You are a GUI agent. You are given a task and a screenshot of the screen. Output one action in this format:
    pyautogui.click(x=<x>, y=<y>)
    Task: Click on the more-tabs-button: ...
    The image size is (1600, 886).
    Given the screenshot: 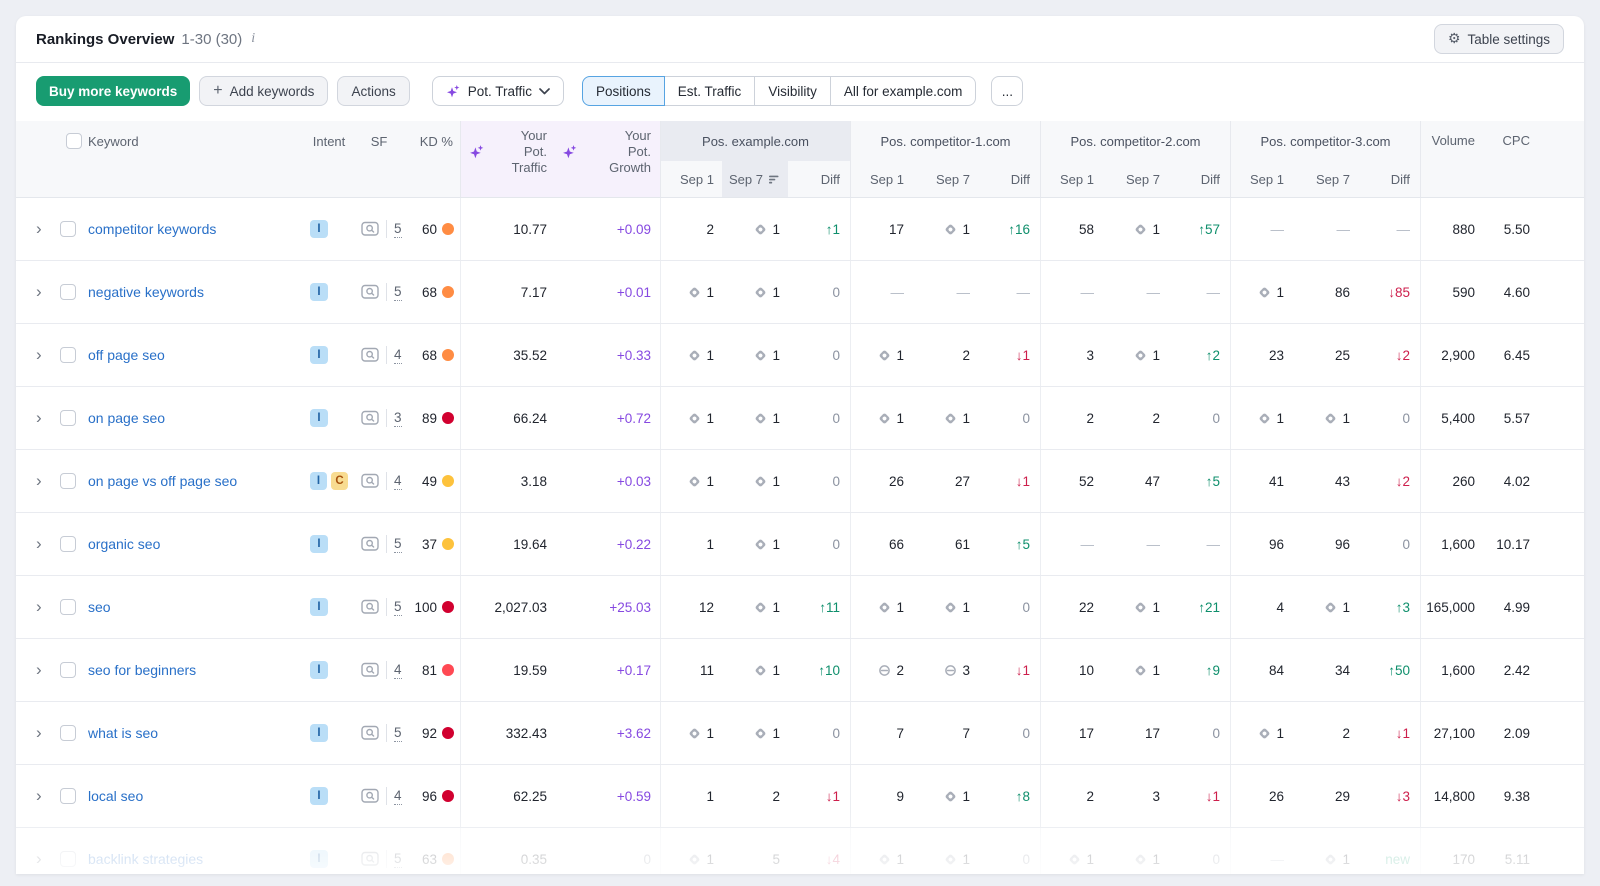 What is the action you would take?
    pyautogui.click(x=1007, y=91)
    